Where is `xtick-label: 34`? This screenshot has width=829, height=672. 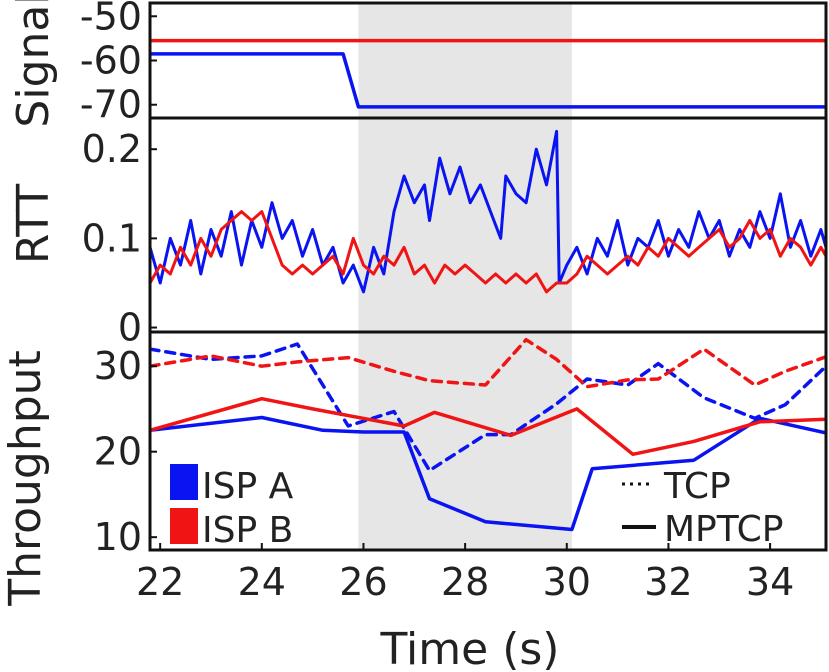
xtick-label: 34 is located at coordinates (770, 582).